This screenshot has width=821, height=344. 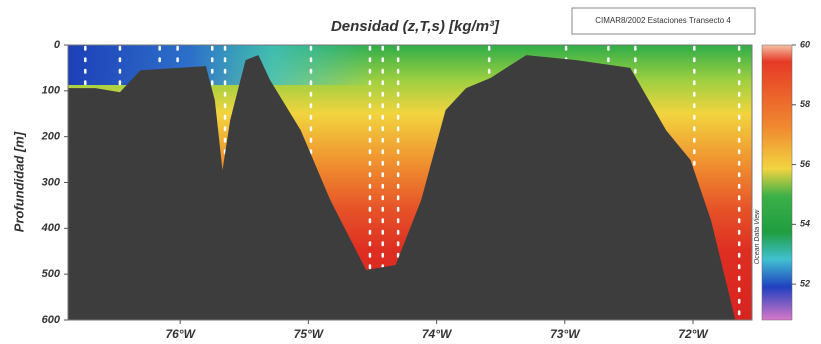 I want to click on colorbar-tick-label: 60, so click(x=805, y=44).